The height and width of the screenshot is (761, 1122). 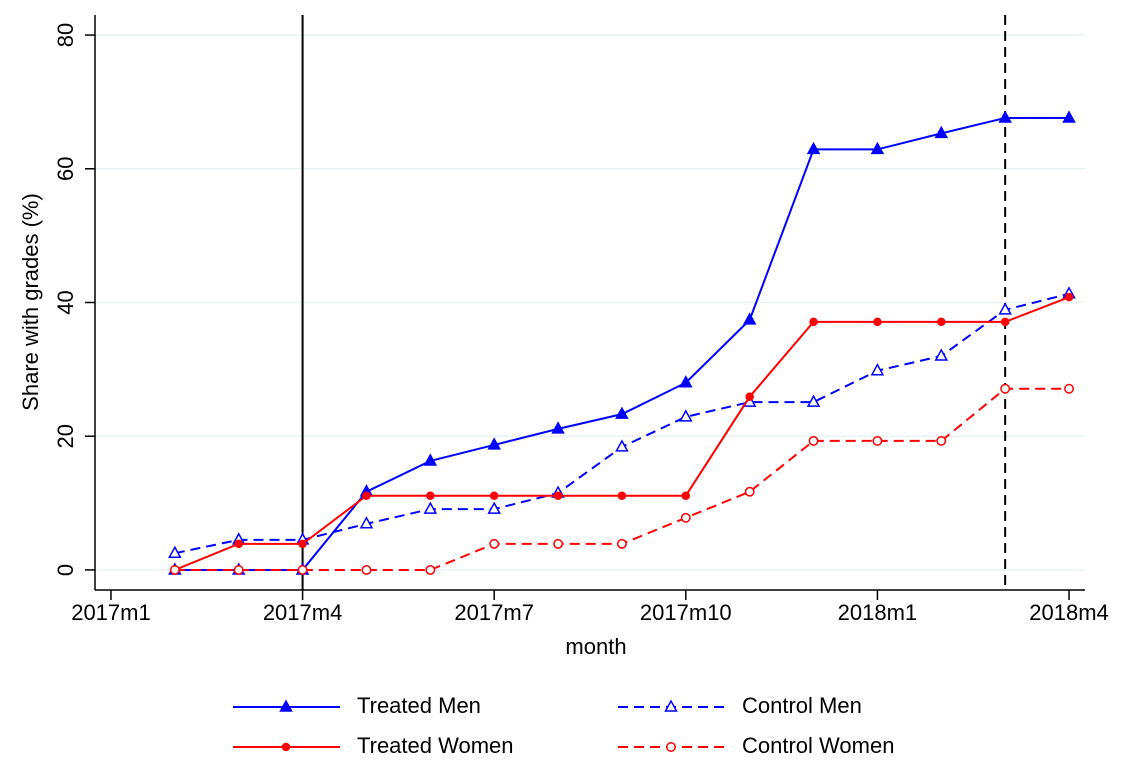 What do you see at coordinates (419, 705) in the screenshot?
I see `legend-label: Treated Men` at bounding box center [419, 705].